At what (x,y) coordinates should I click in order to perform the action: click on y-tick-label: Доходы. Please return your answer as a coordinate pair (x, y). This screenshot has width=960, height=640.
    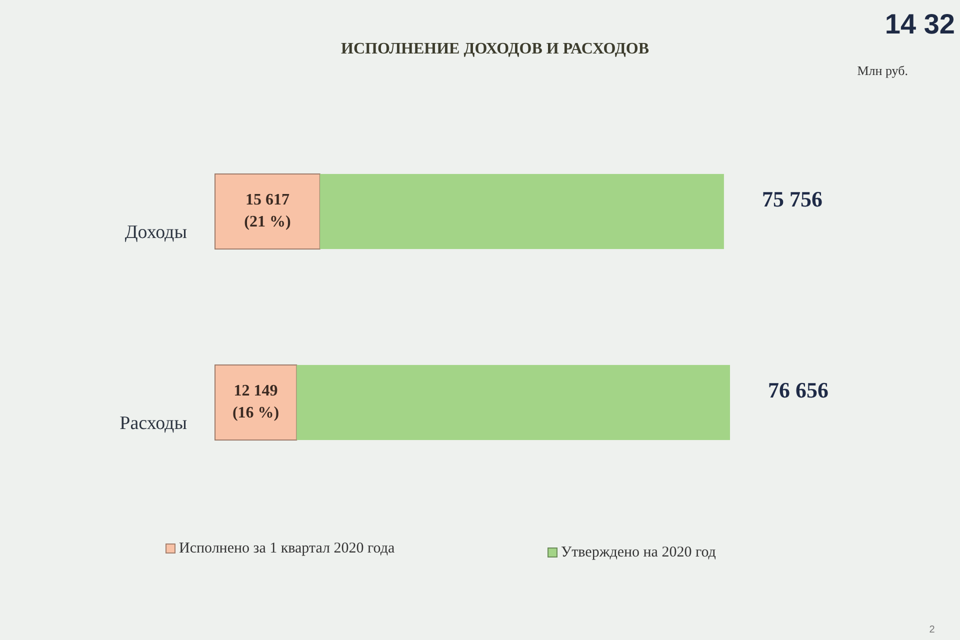
    Looking at the image, I should click on (156, 232).